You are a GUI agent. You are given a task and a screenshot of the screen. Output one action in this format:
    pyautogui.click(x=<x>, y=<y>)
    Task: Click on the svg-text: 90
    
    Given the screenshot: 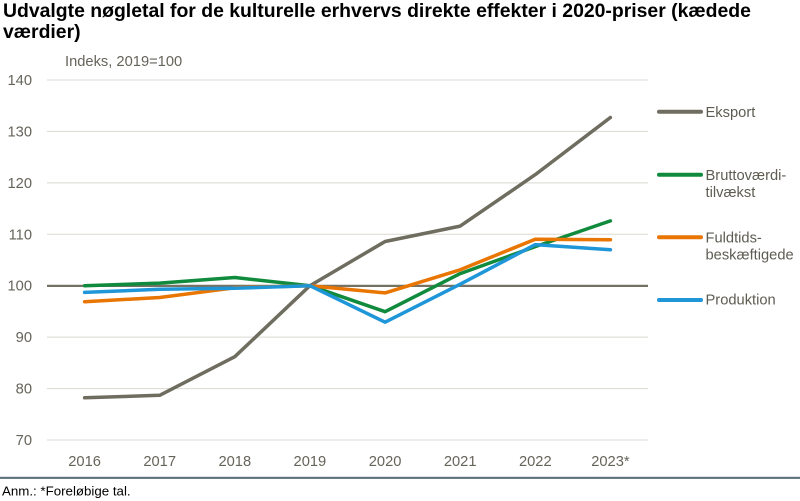 What is the action you would take?
    pyautogui.click(x=24, y=338)
    